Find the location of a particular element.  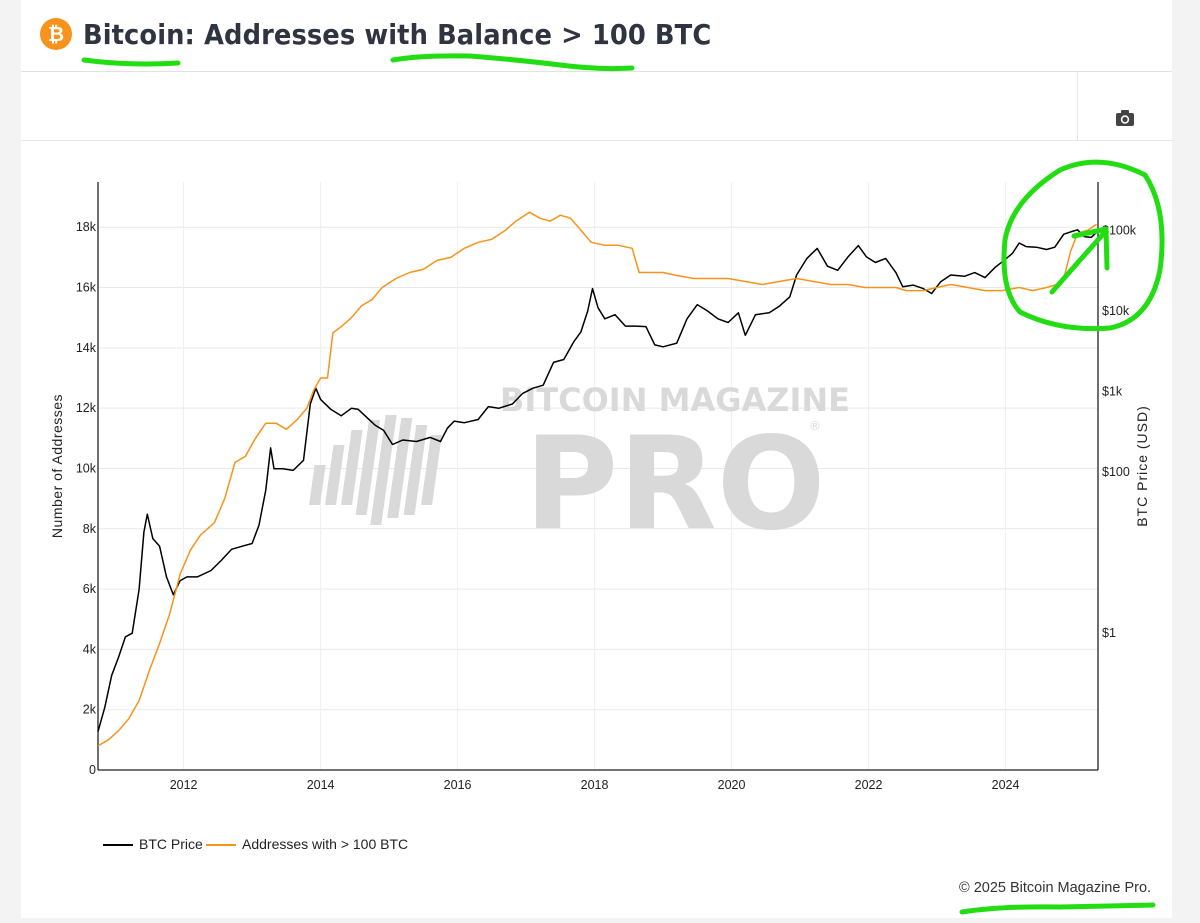

watermark-brand-text: BITCOIN MAGAZINE is located at coordinates (675, 400).